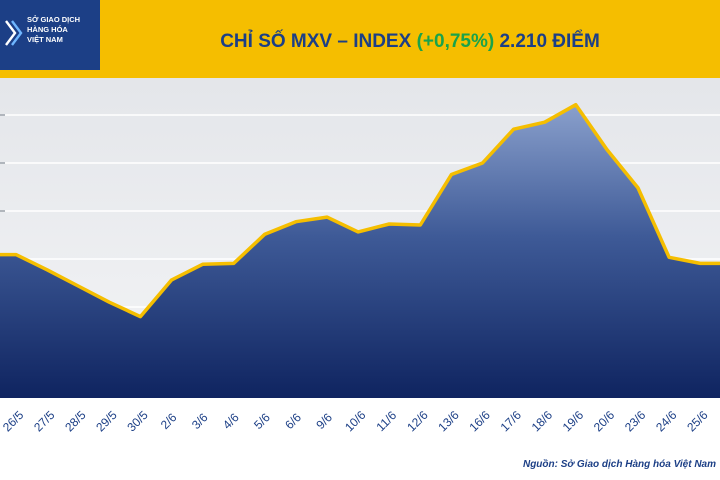  Describe the element at coordinates (106, 421) in the screenshot. I see `x-tick-label: 29/5` at that location.